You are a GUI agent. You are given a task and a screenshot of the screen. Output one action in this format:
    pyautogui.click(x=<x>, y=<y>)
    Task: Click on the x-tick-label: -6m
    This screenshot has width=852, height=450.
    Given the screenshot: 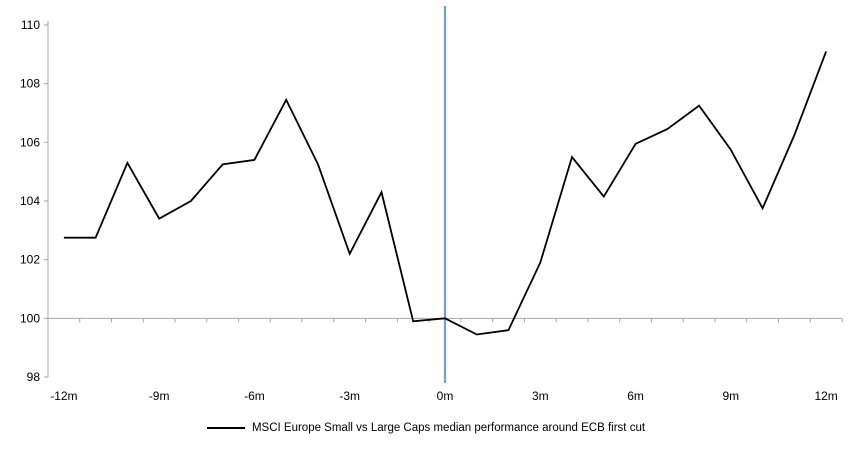 What is the action you would take?
    pyautogui.click(x=254, y=396)
    